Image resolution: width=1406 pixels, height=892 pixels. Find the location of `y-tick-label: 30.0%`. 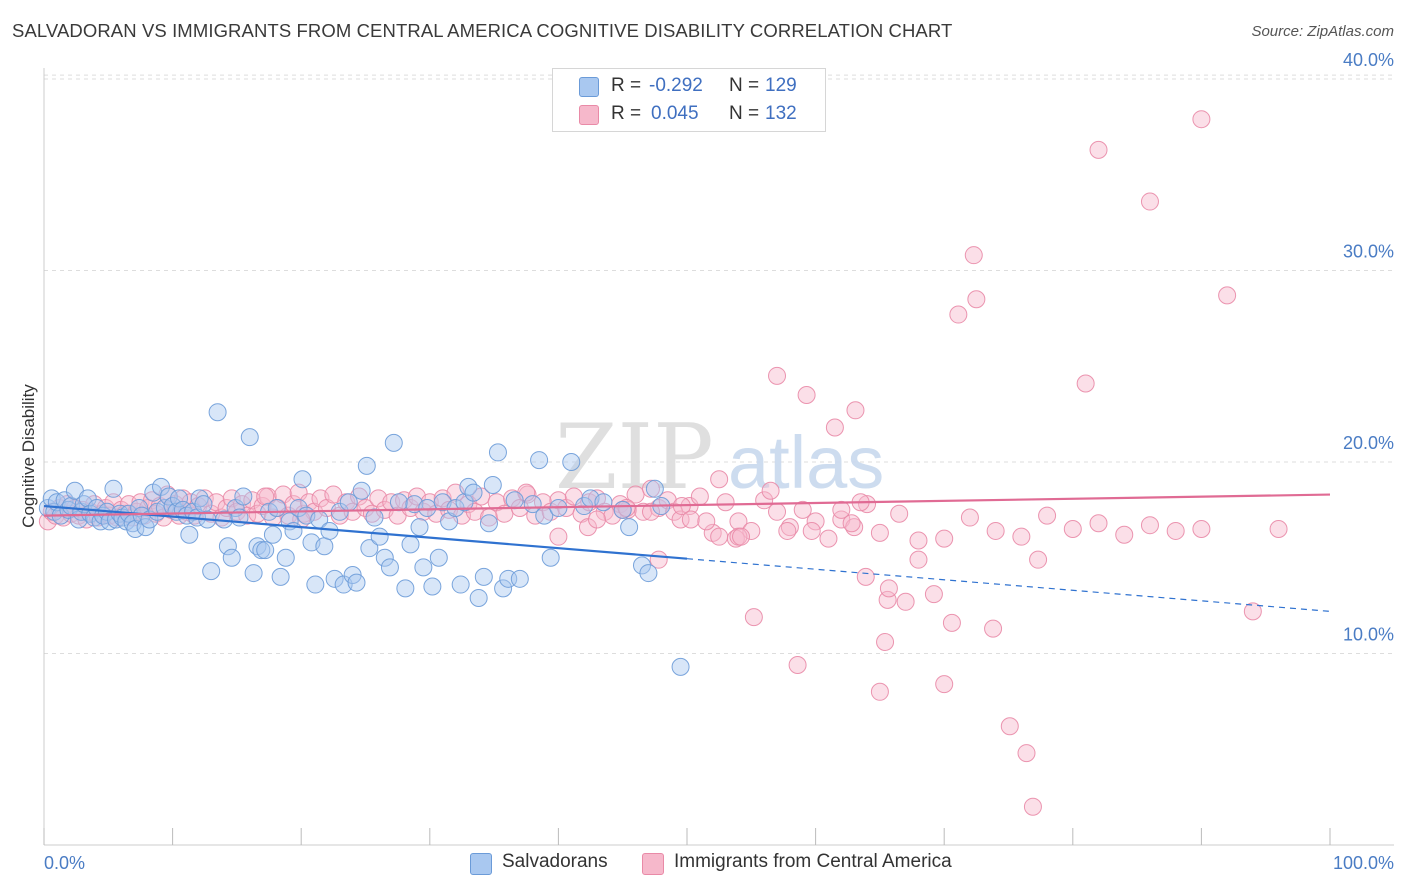

y-tick-label: 30.0% is located at coordinates (1368, 252).